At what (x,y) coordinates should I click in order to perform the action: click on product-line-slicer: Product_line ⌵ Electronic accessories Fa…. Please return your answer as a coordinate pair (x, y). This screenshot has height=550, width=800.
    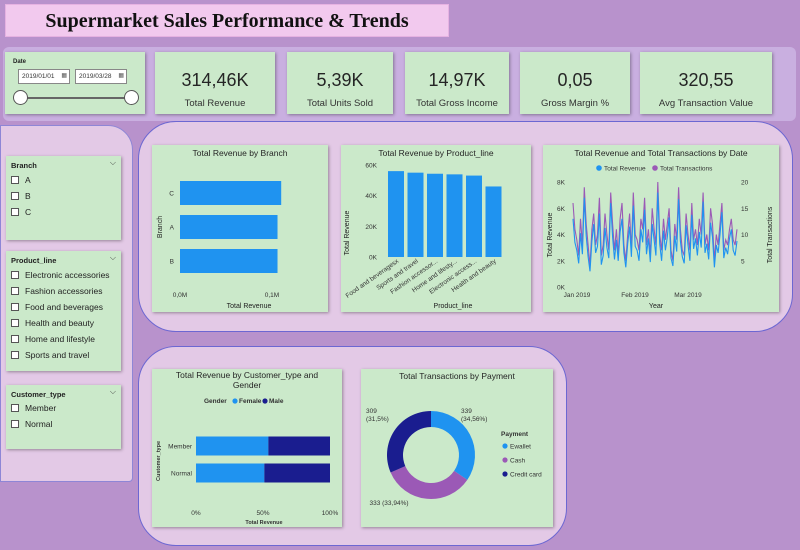
    Looking at the image, I should click on (63, 311).